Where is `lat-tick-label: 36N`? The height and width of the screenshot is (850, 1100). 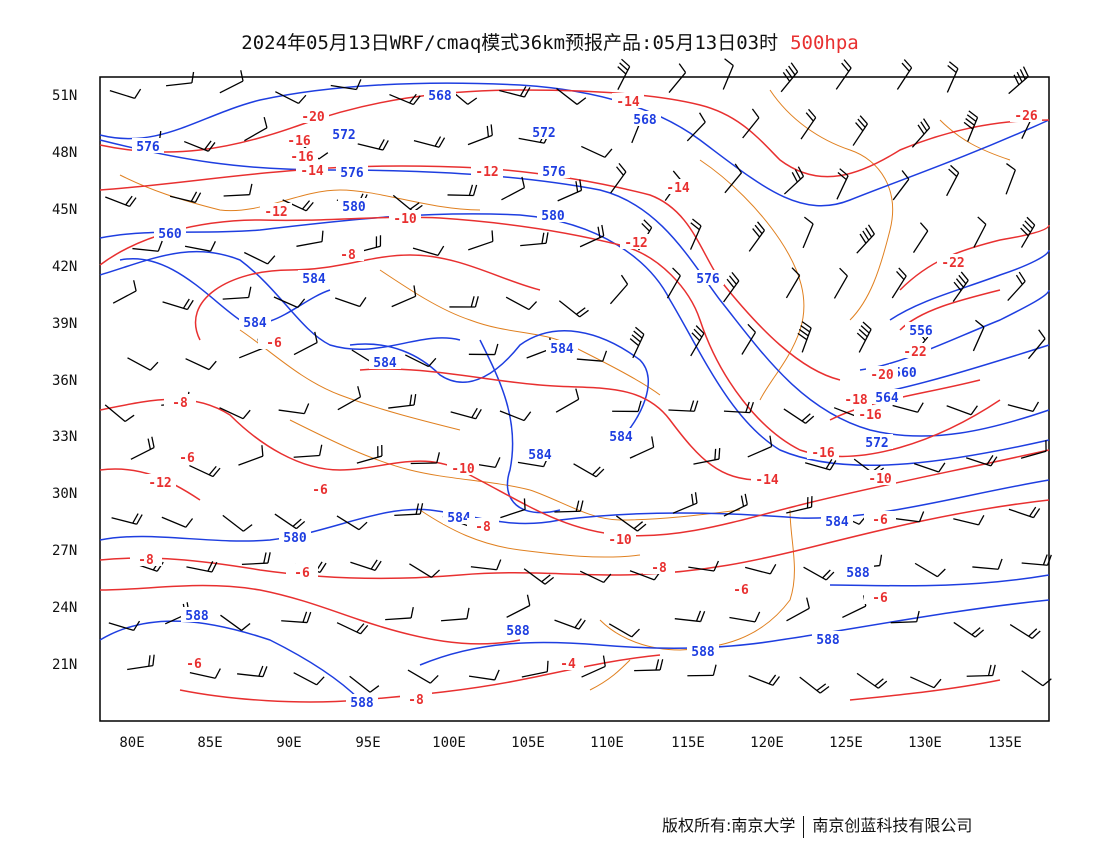 lat-tick-label: 36N is located at coordinates (65, 381).